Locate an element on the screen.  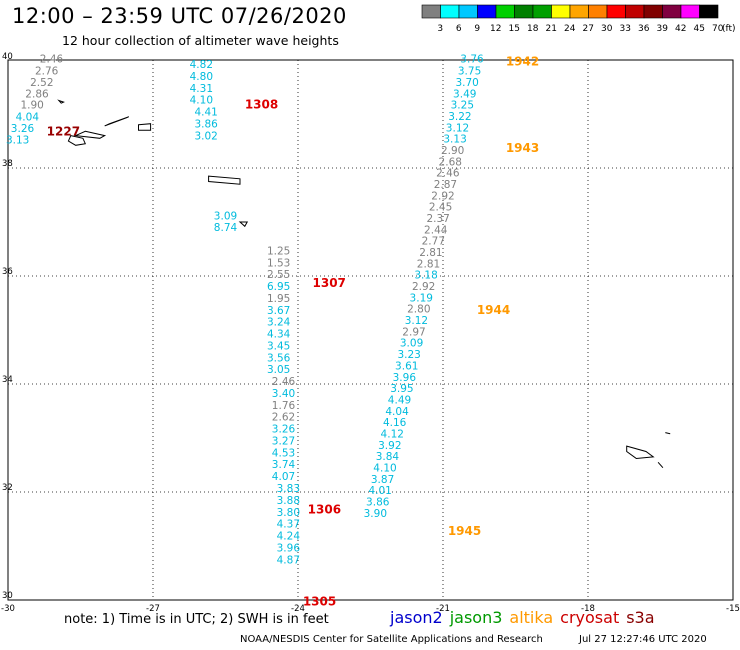
pass-time-label: 1308 is located at coordinates (261, 105).